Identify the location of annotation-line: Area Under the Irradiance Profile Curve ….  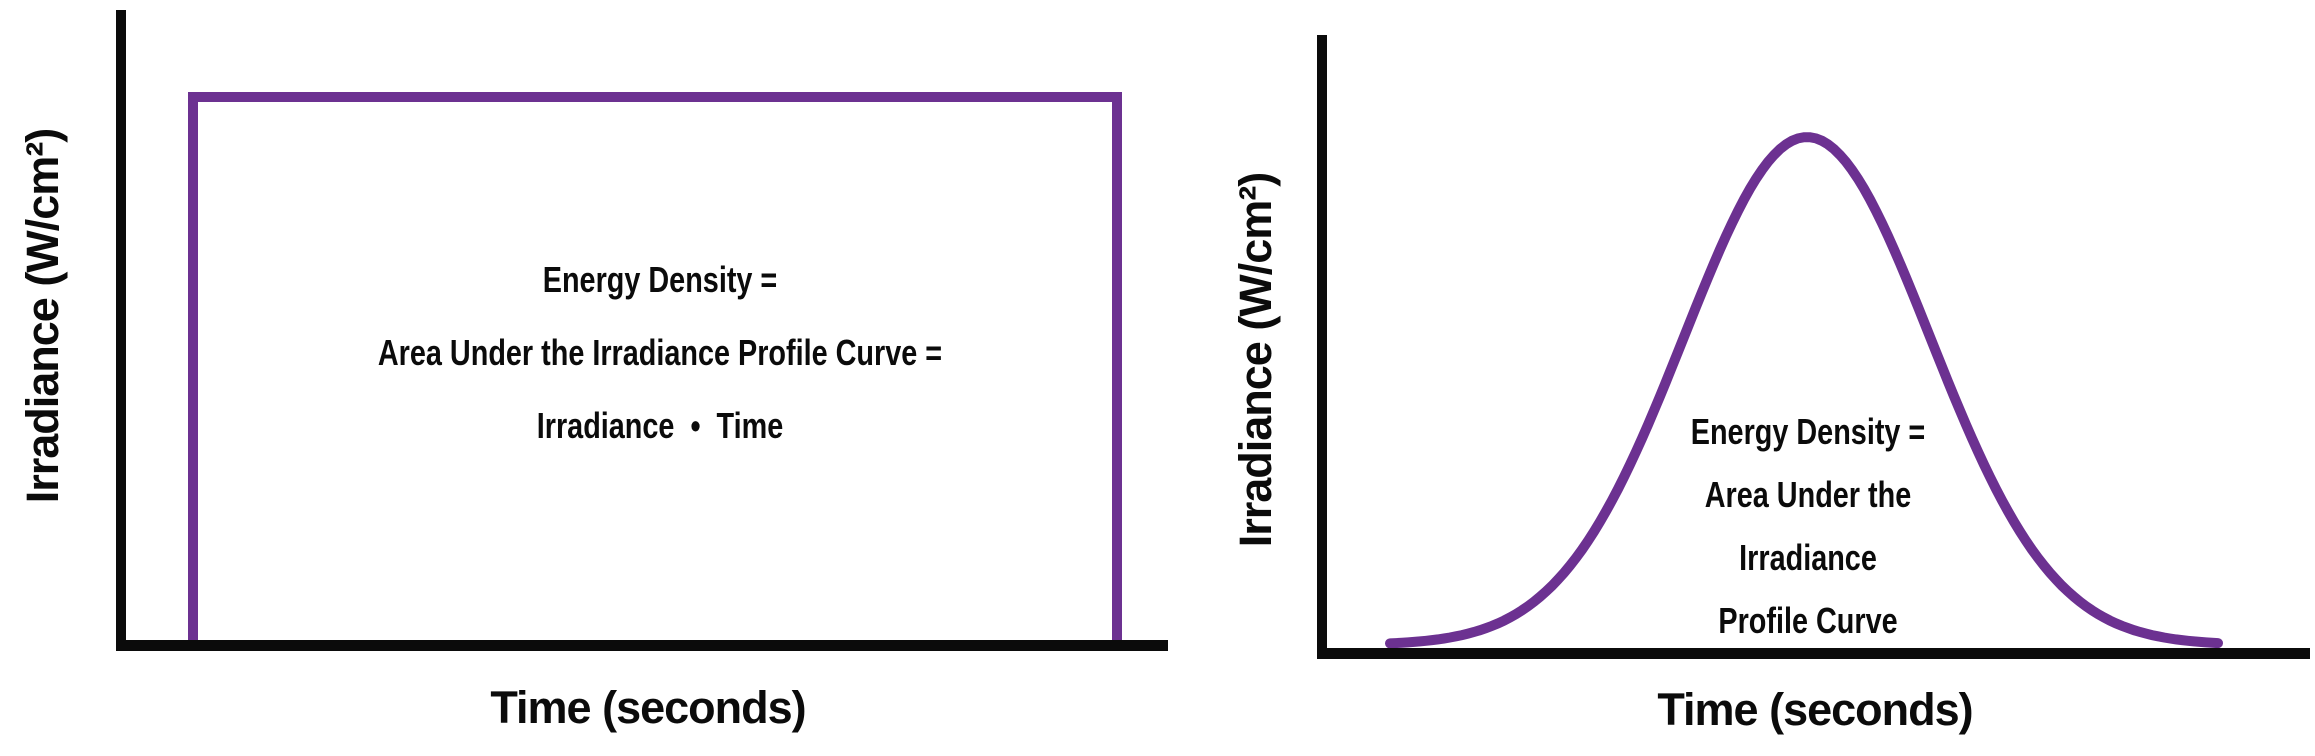
(660, 352).